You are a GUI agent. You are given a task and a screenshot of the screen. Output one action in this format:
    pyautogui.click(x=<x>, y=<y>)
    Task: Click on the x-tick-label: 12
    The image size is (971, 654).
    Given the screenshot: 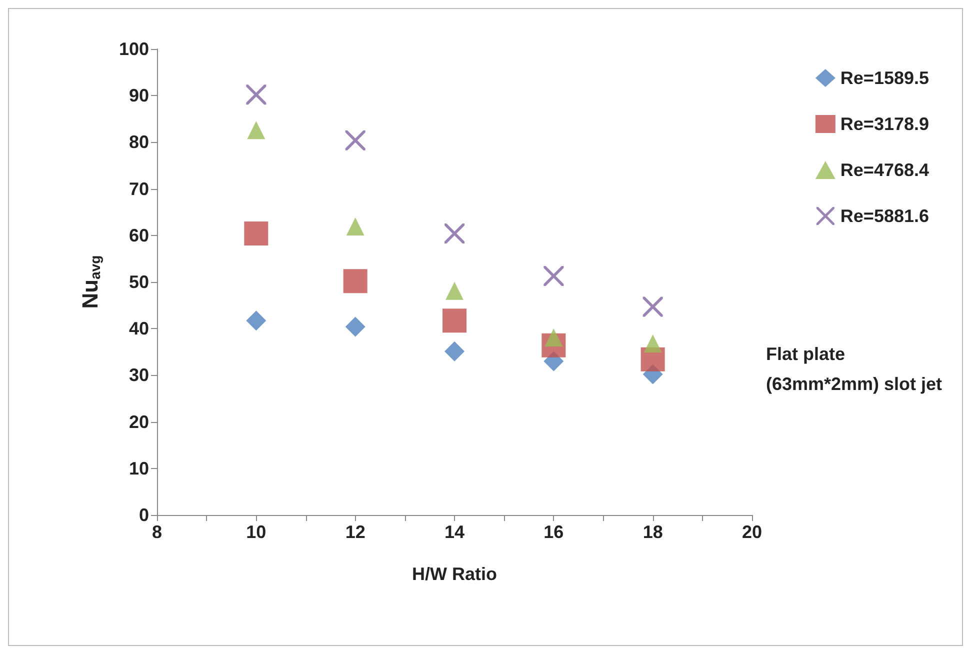 What is the action you would take?
    pyautogui.click(x=355, y=532)
    